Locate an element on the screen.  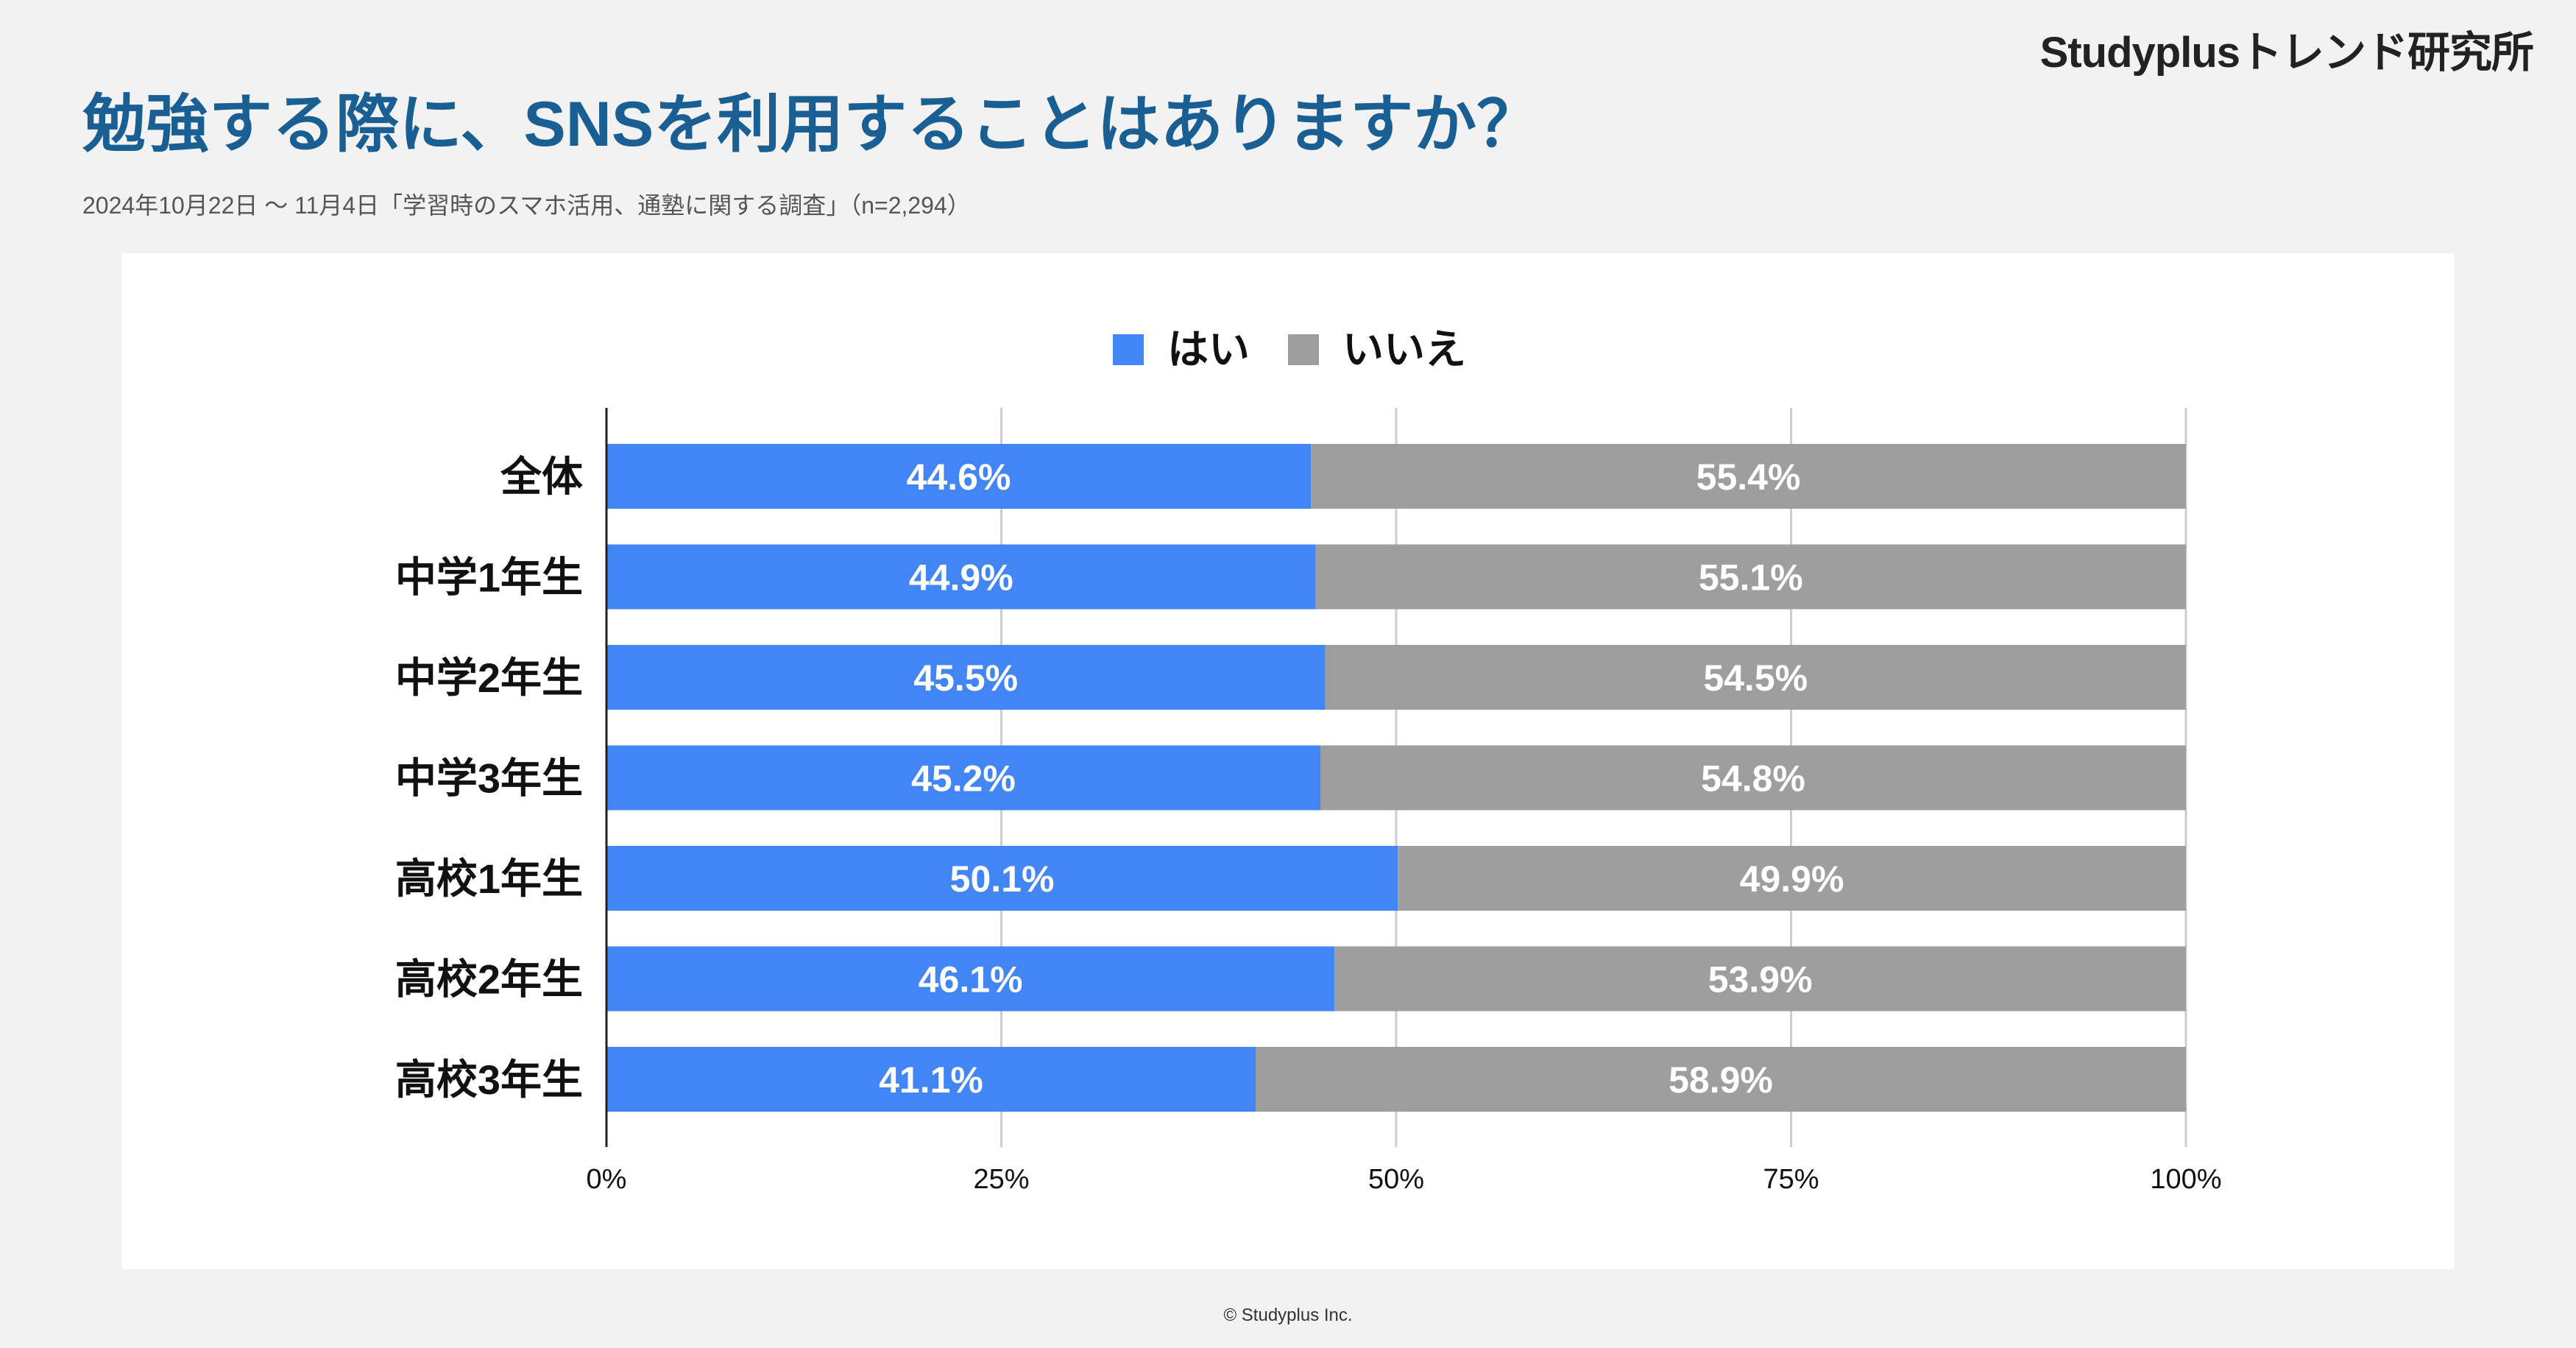
category-label: 中学1年生 is located at coordinates (489, 577).